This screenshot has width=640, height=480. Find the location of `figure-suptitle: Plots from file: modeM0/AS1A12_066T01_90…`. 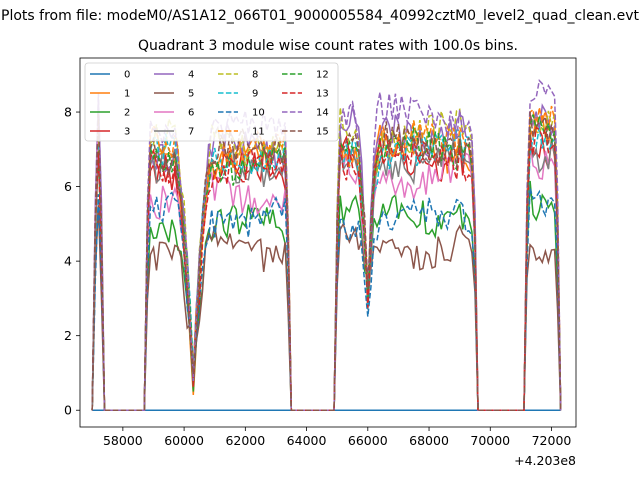

figure-suptitle: Plots from file: modeM0/AS1A12_066T01_90… is located at coordinates (320, 16).